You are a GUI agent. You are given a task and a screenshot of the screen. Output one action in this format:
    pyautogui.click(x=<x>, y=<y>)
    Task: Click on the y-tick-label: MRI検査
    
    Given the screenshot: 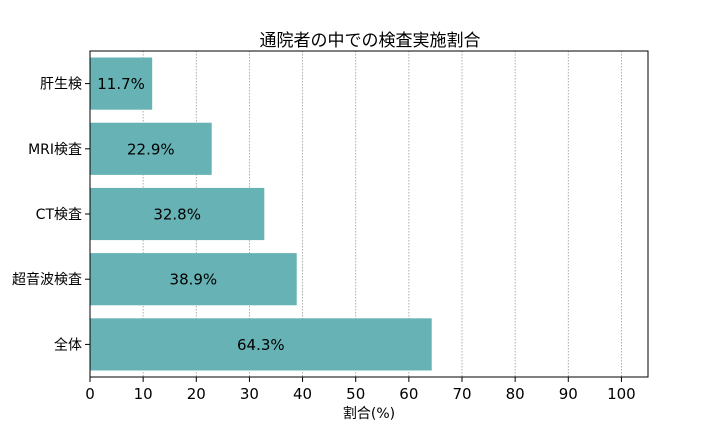 What is the action you would take?
    pyautogui.click(x=55, y=150)
    